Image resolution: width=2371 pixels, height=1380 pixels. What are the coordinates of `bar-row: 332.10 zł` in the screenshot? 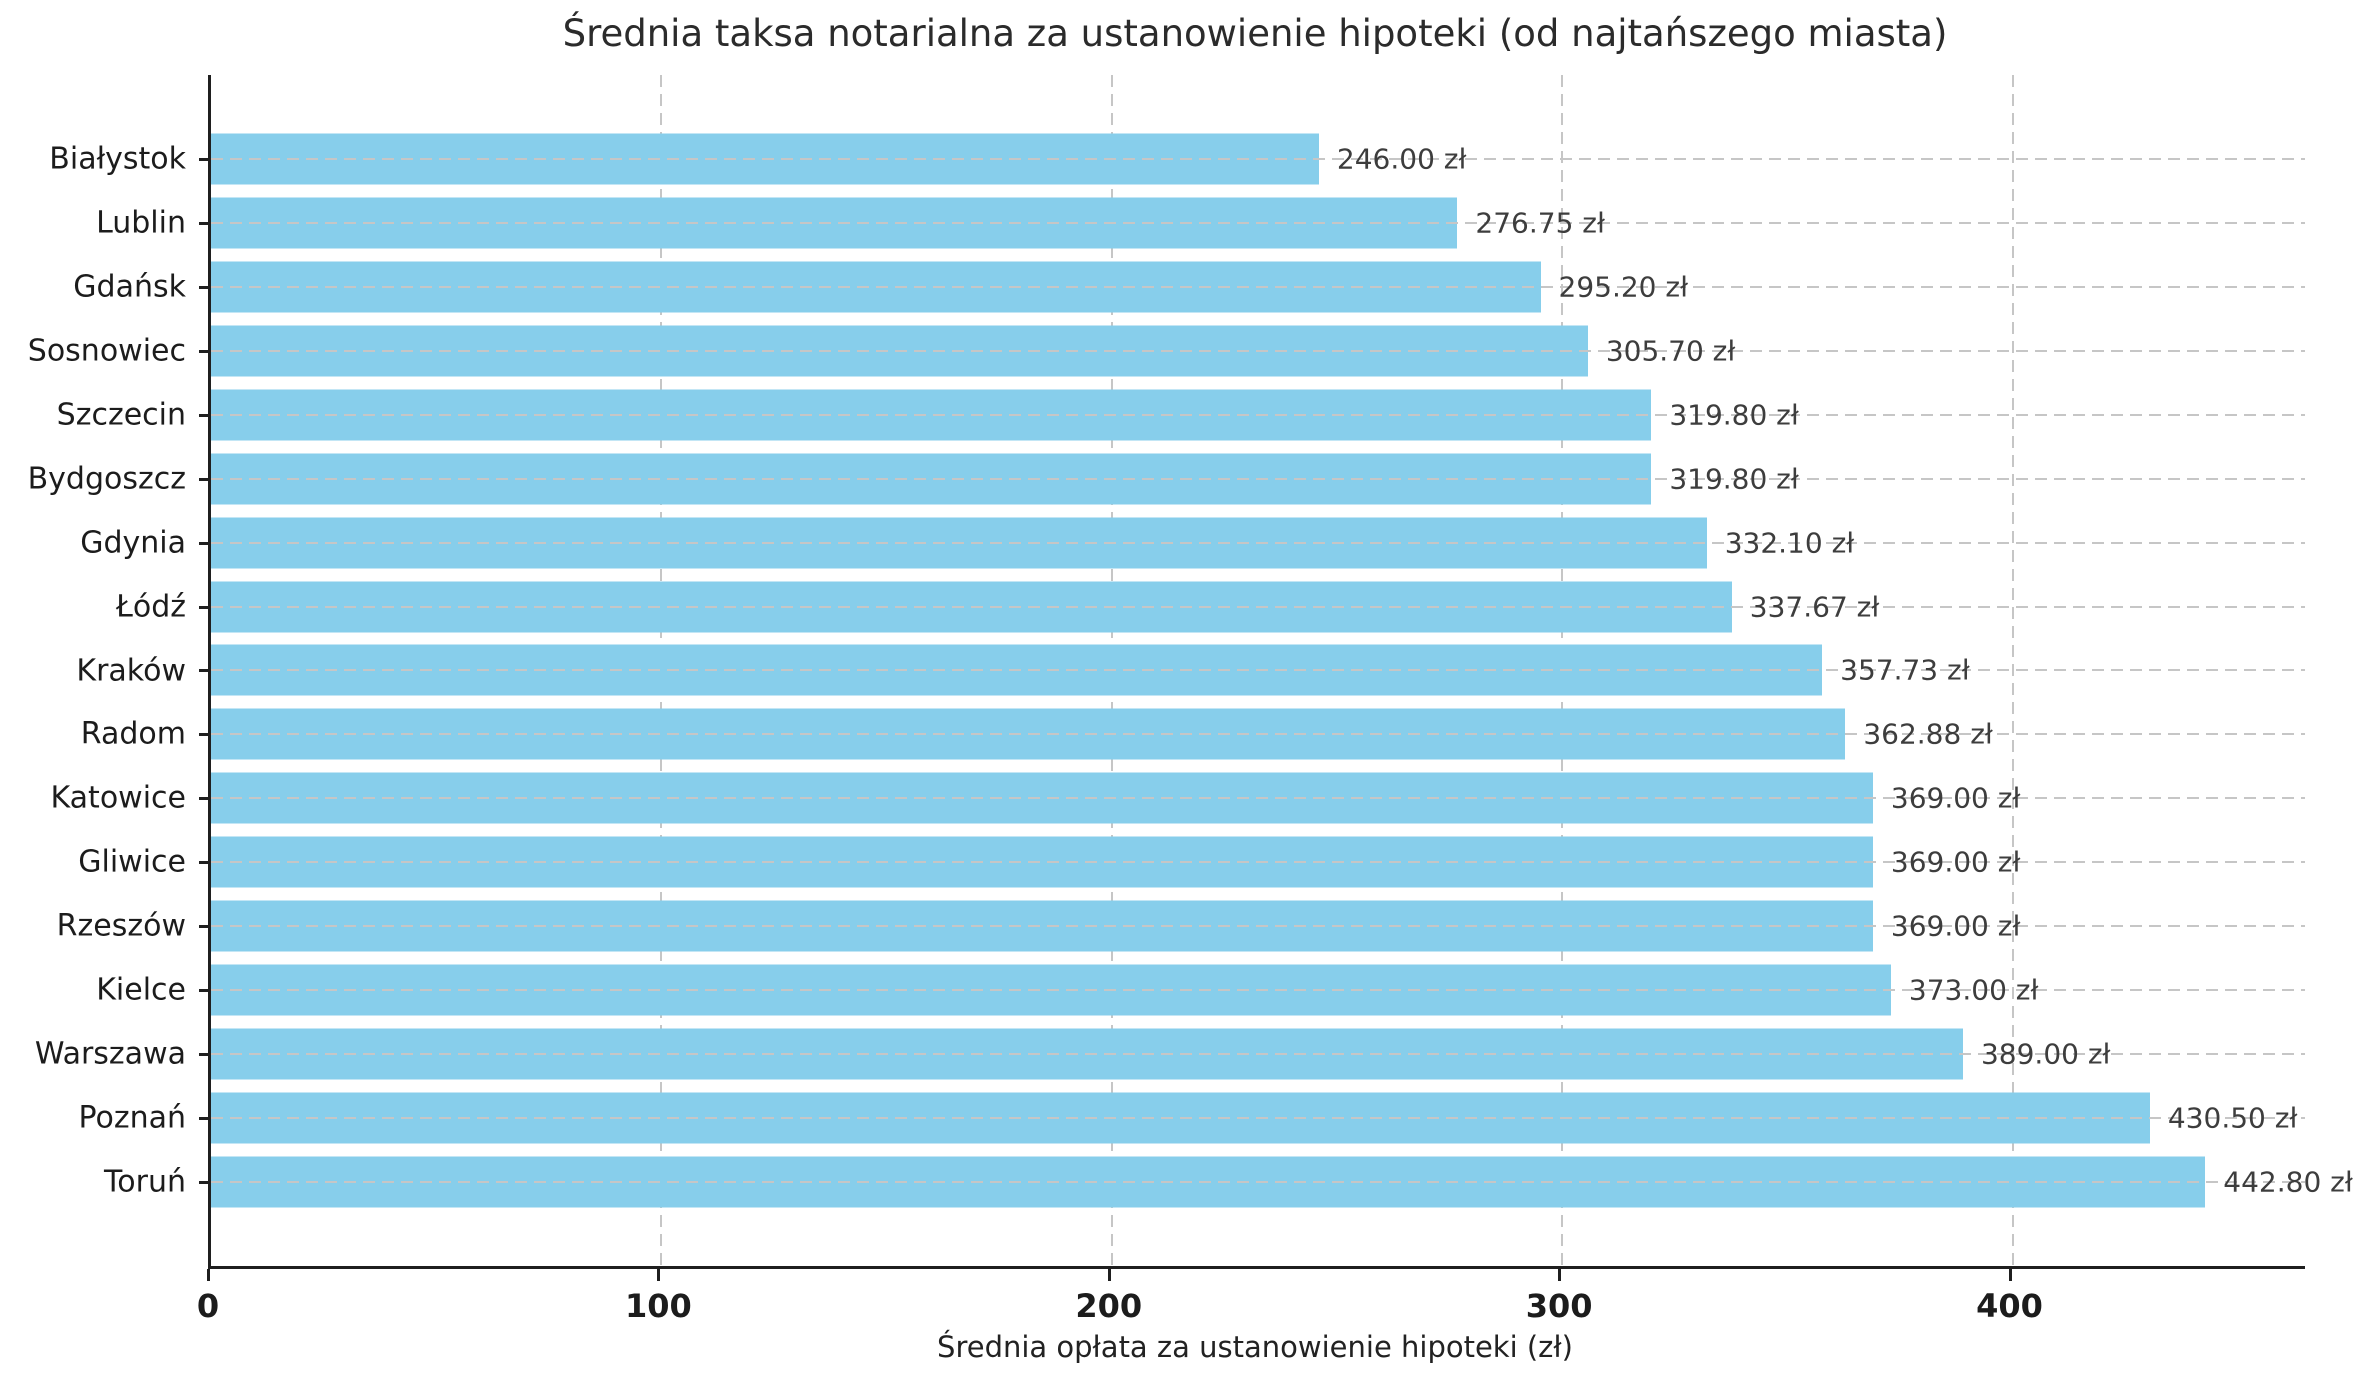 It's located at (1252, 543).